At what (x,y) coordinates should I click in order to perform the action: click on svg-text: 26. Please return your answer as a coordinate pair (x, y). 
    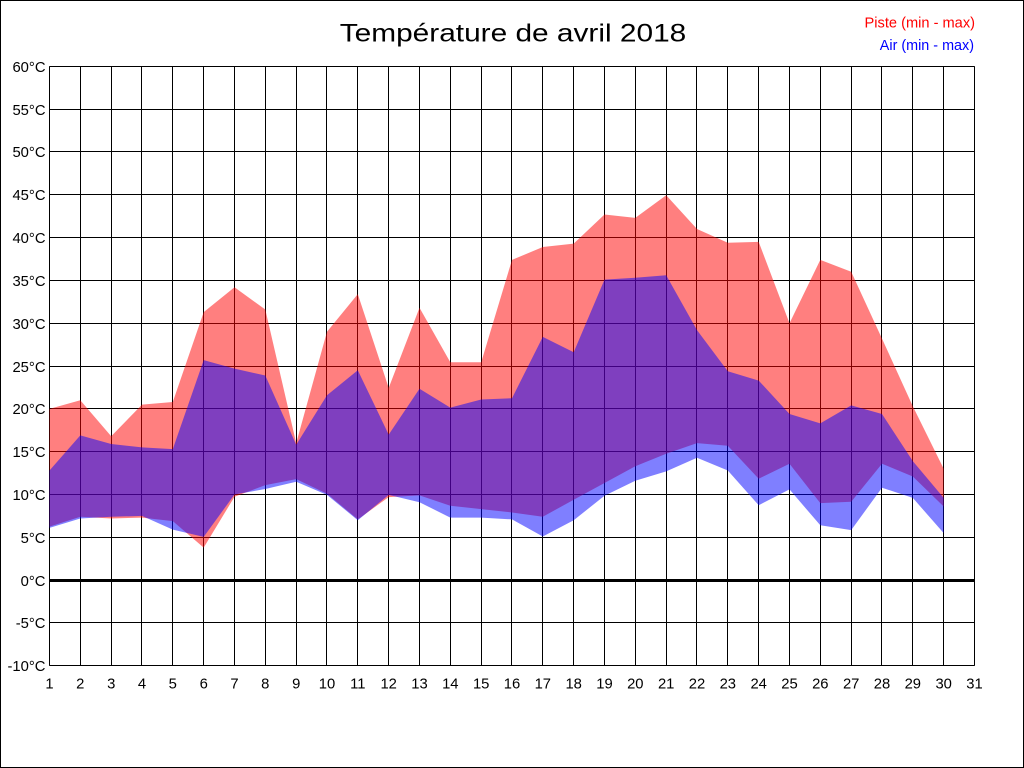
    Looking at the image, I should click on (820, 684).